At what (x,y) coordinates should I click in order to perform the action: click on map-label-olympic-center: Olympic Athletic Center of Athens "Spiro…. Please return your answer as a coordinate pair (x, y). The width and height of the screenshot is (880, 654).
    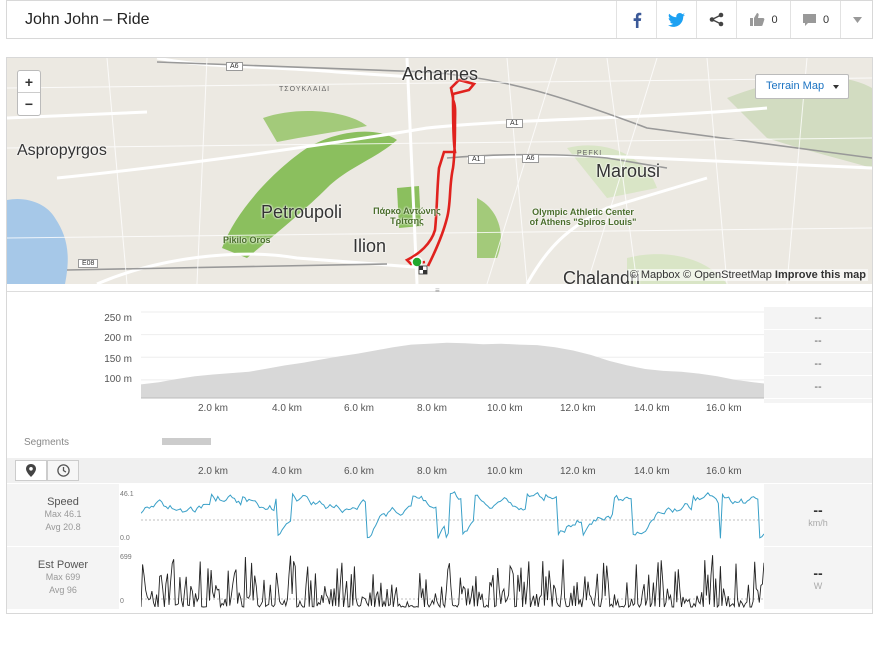
    Looking at the image, I should click on (583, 217).